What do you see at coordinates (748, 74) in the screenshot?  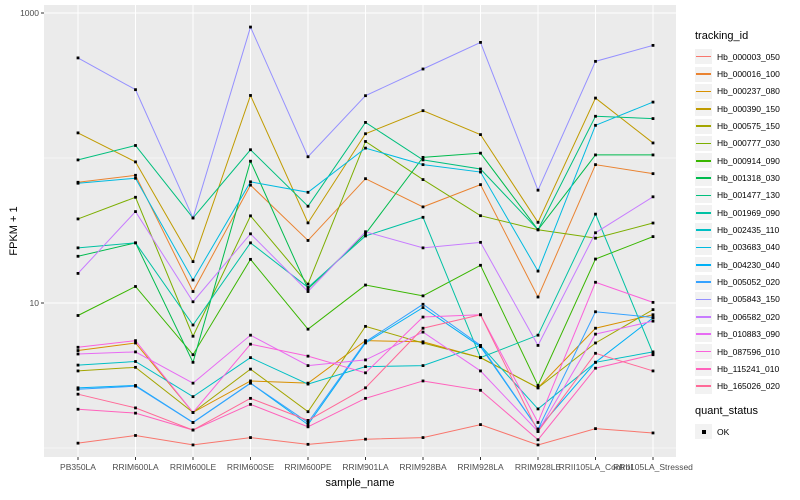 I see `legend-item-label: Hb_000016_100` at bounding box center [748, 74].